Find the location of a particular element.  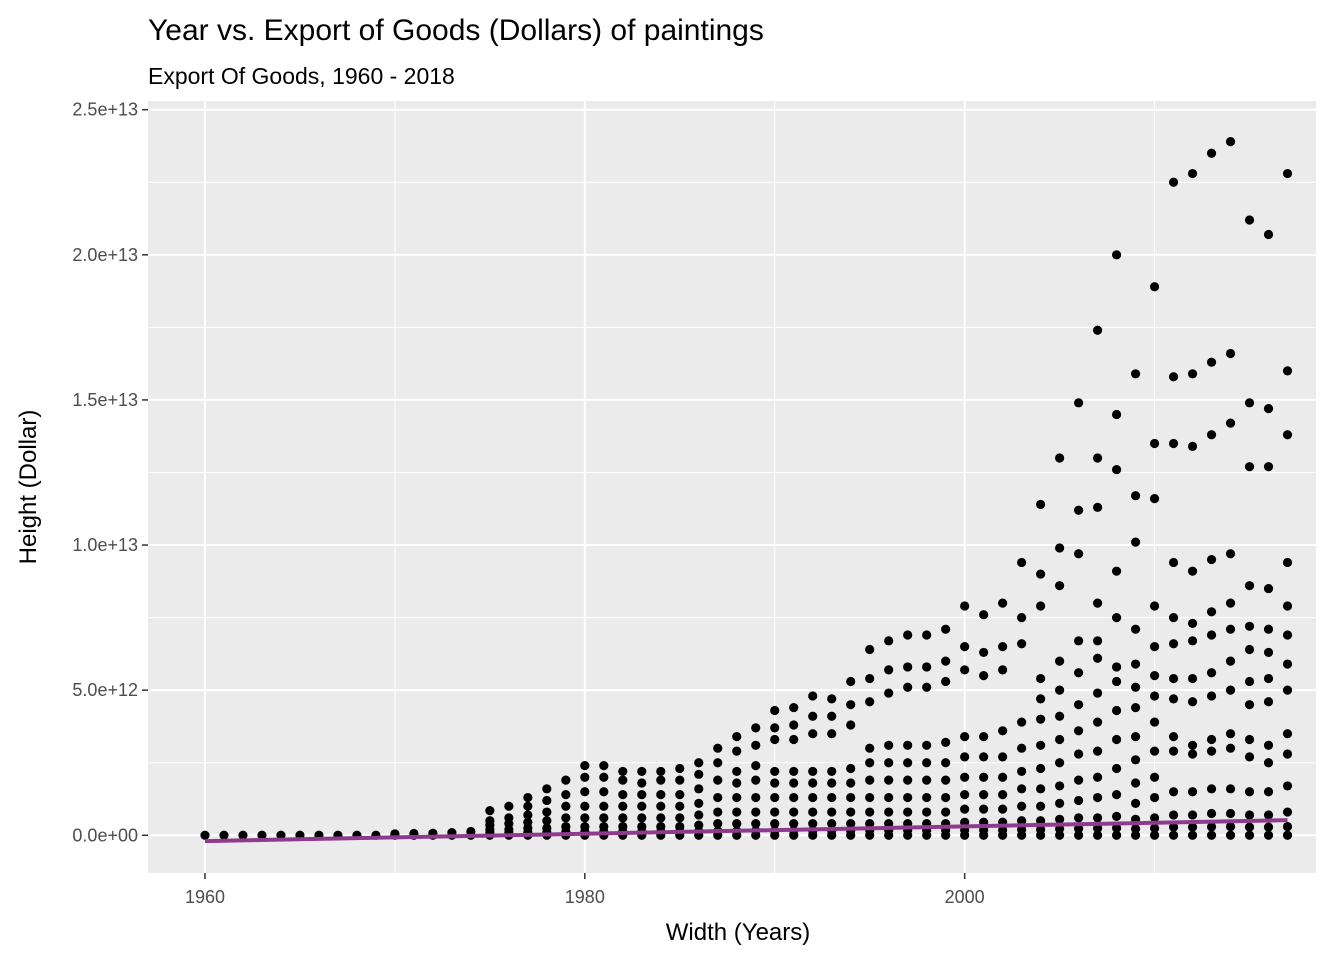

y-tick-label: 2.5e+13 is located at coordinates (105, 110).